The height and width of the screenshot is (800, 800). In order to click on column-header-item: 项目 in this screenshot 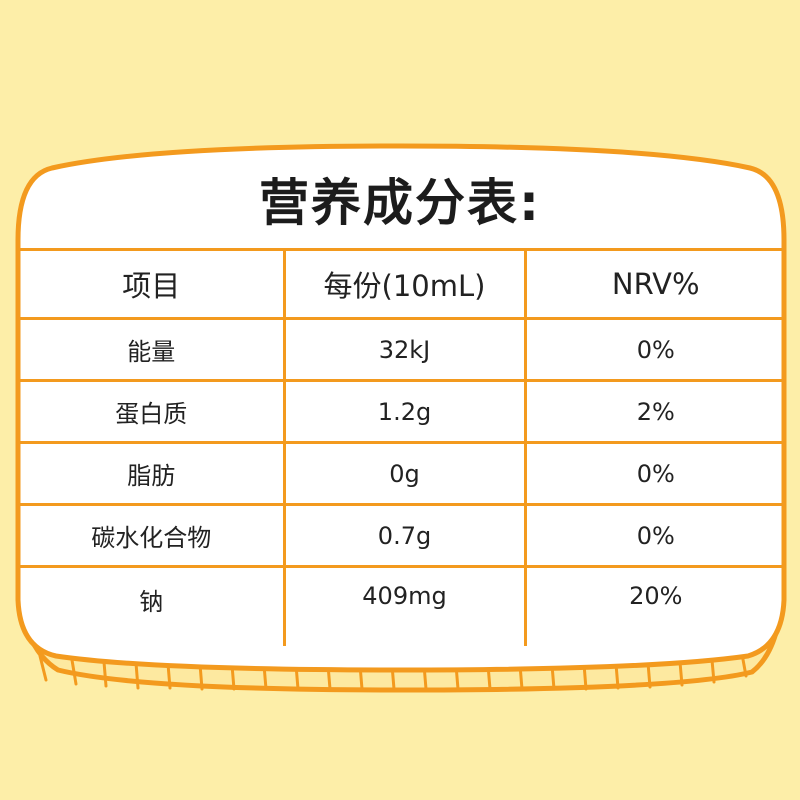, I will do `click(152, 283)`.